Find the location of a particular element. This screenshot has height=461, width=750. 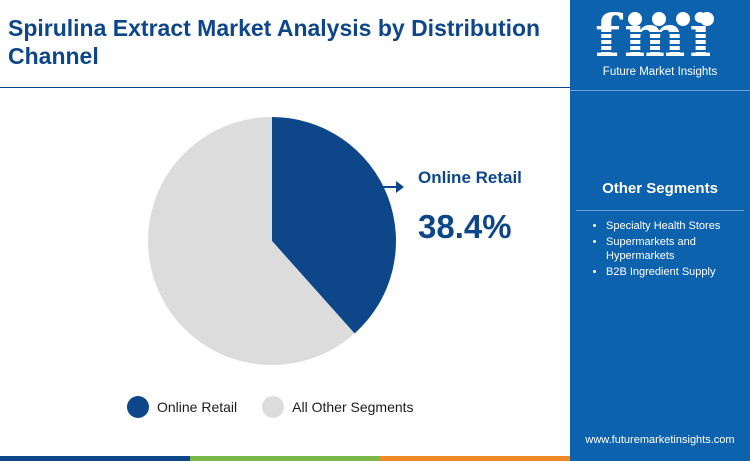

legend-item-online-retail: Online Retail is located at coordinates (182, 407).